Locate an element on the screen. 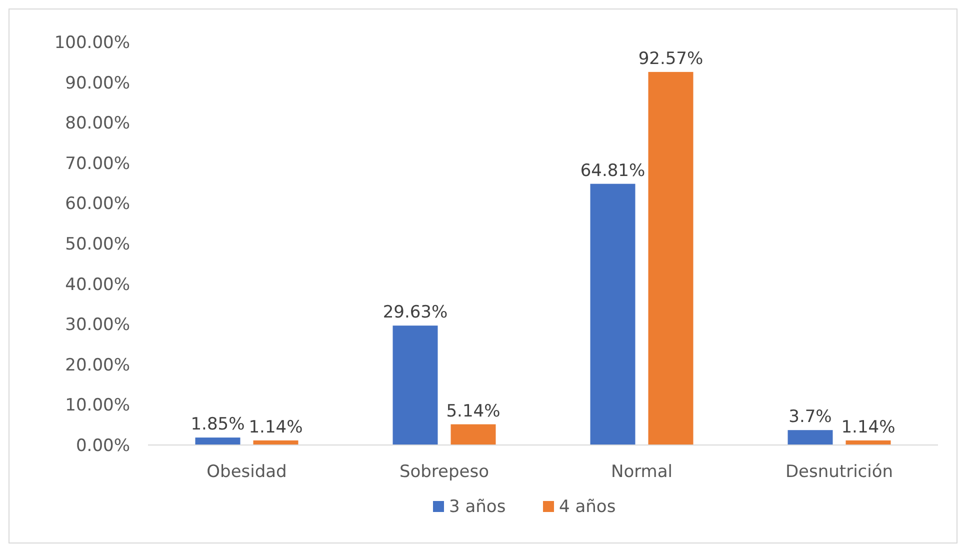 The image size is (966, 552). x-tick-label: Desnutrición is located at coordinates (839, 472).